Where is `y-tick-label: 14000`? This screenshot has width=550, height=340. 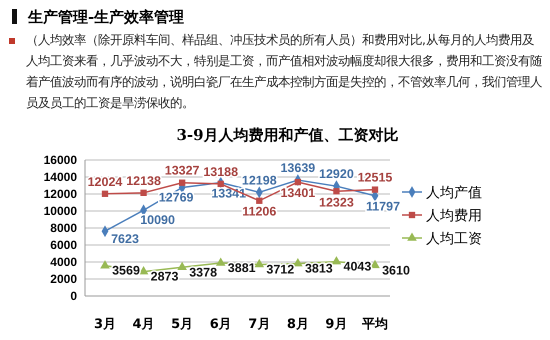
y-tick-label: 14000 is located at coordinates (61, 177).